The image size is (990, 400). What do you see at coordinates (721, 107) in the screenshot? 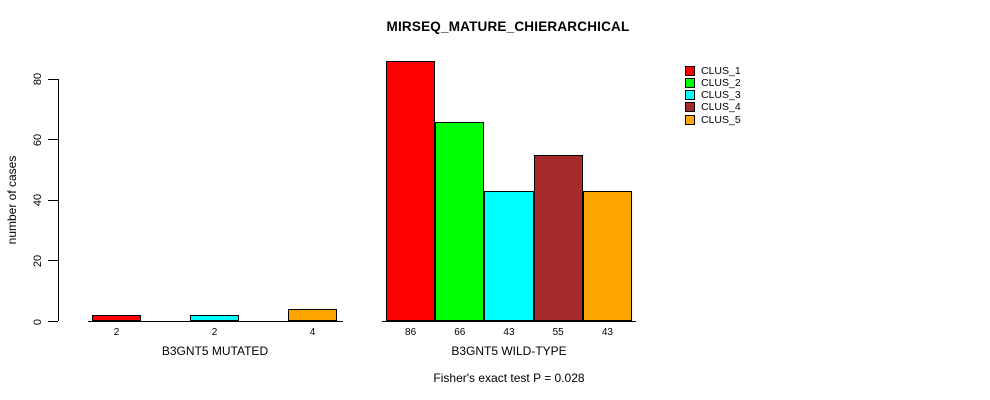
I see `legend-item-label: CLUS_4` at bounding box center [721, 107].